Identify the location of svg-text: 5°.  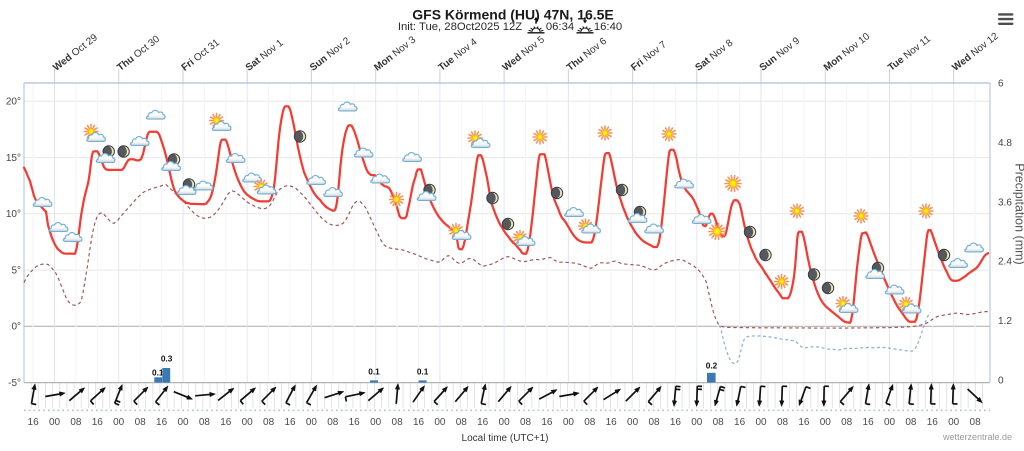
(16, 270).